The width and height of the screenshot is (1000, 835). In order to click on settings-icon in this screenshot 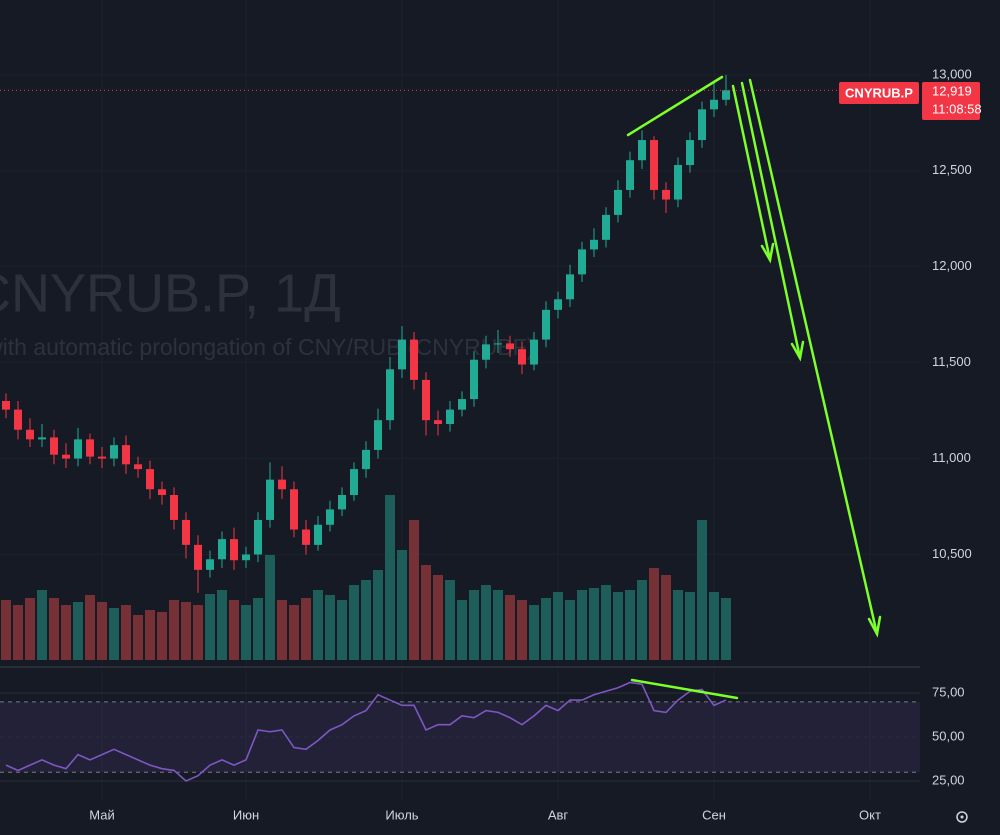, I will do `click(962, 817)`.